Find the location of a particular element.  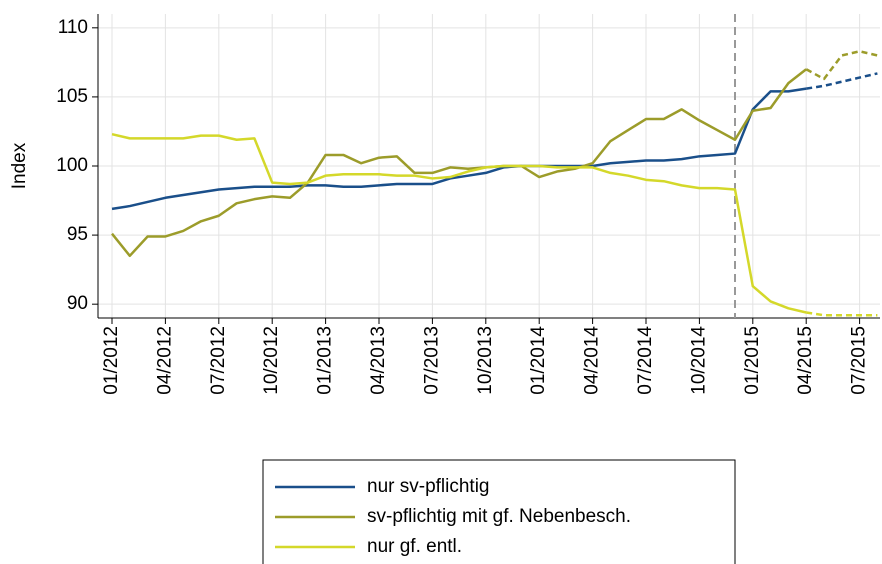

legend-label: nur gf. entl. is located at coordinates (414, 546).